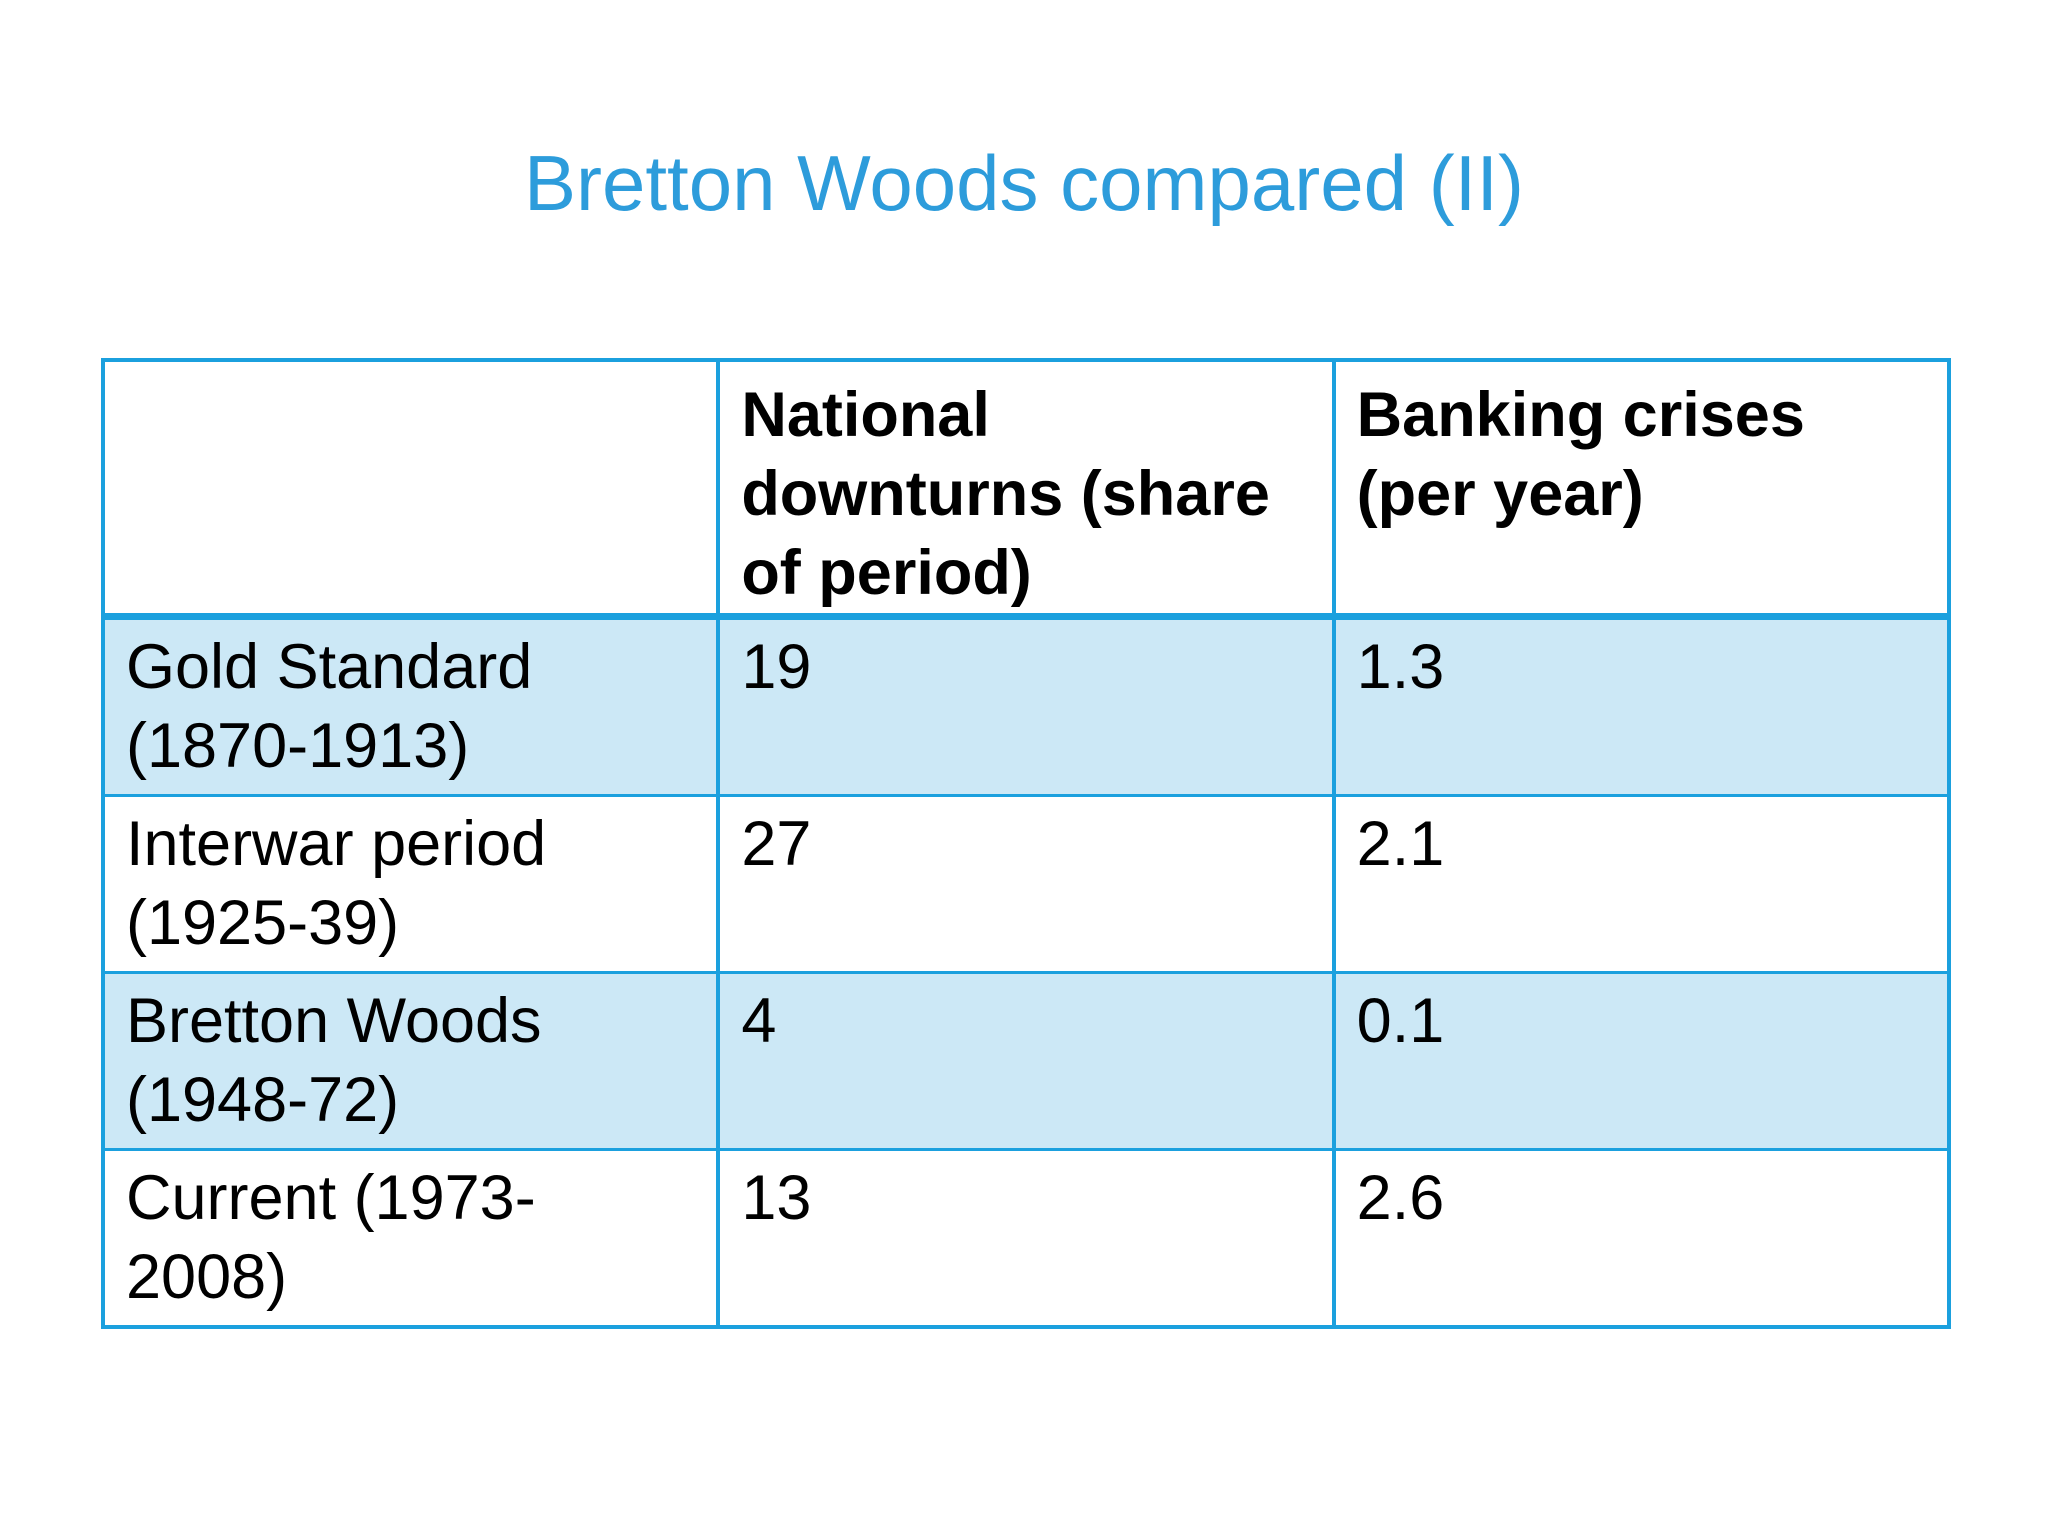 This screenshot has height=1536, width=2048. I want to click on corner-cell, so click(410, 489).